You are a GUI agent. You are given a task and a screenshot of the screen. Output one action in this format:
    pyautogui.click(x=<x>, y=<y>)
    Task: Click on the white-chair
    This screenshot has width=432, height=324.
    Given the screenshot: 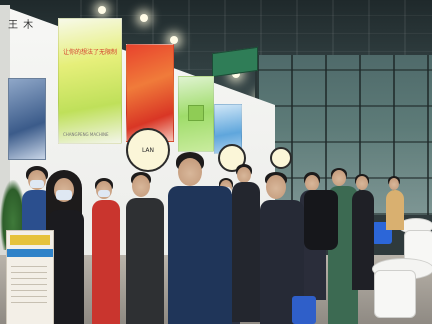 What is the action you would take?
    pyautogui.click(x=395, y=294)
    